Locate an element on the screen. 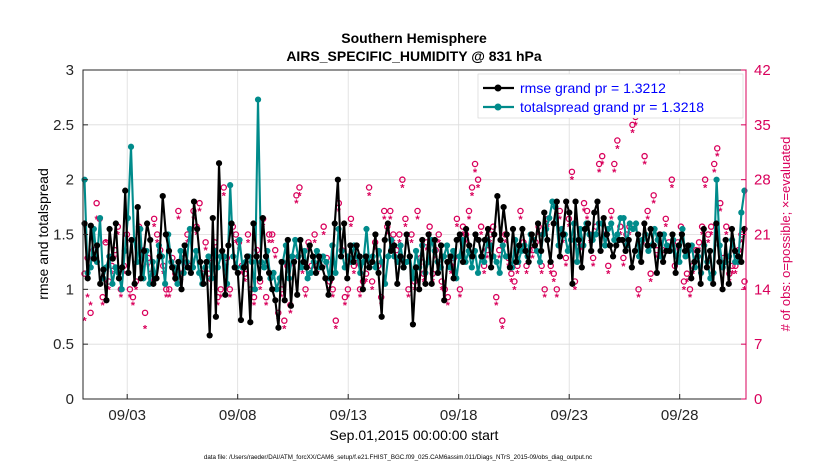 The width and height of the screenshot is (830, 470). y-tick-label: 1.5 is located at coordinates (63, 235).